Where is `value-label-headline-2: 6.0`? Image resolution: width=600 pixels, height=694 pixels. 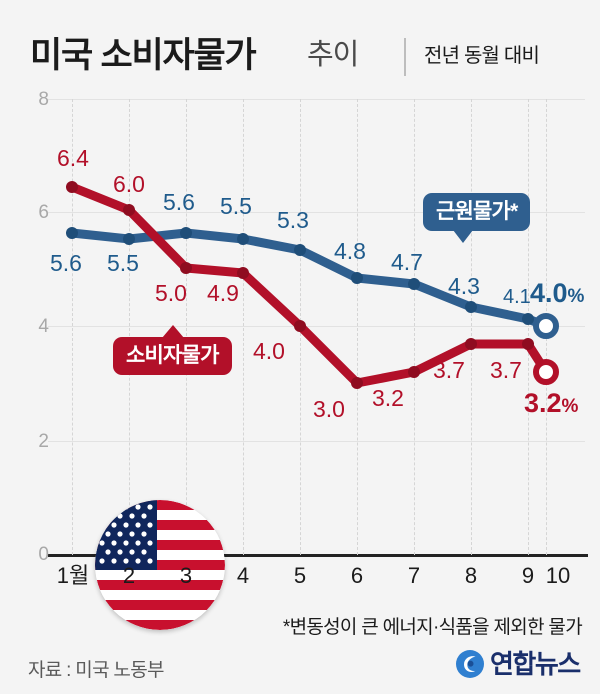 value-label-headline-2: 6.0 is located at coordinates (129, 184).